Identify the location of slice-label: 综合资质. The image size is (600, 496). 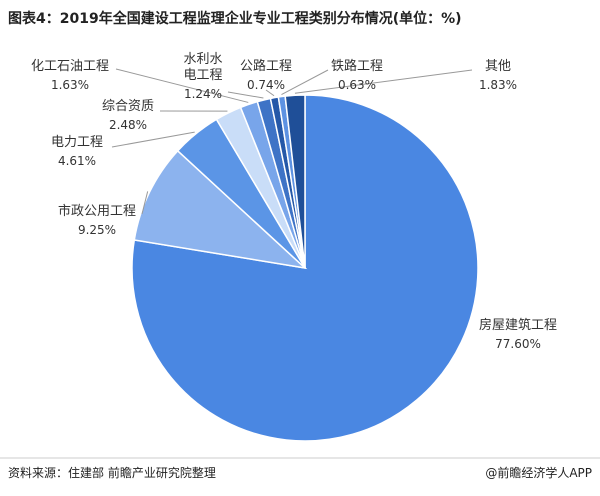
(127, 106).